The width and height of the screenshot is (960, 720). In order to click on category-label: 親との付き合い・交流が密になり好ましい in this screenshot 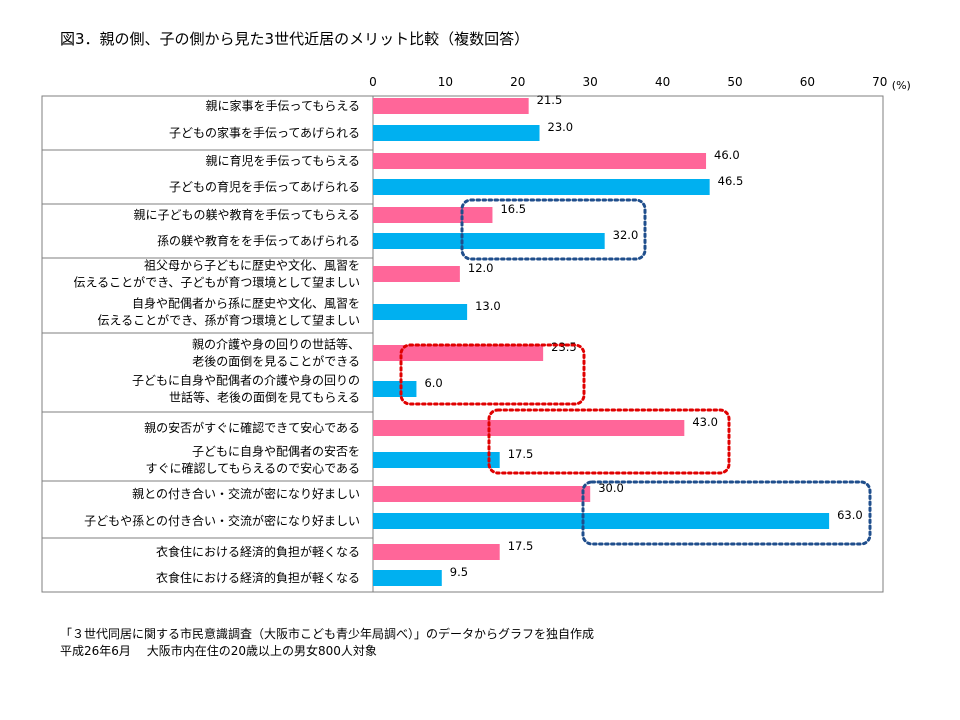, I will do `click(246, 493)`.